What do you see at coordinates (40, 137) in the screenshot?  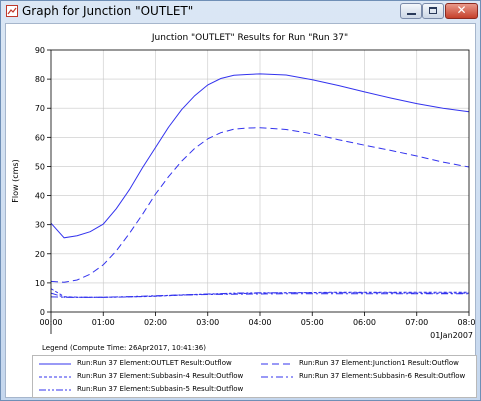 I see `y-tick-label: 60` at bounding box center [40, 137].